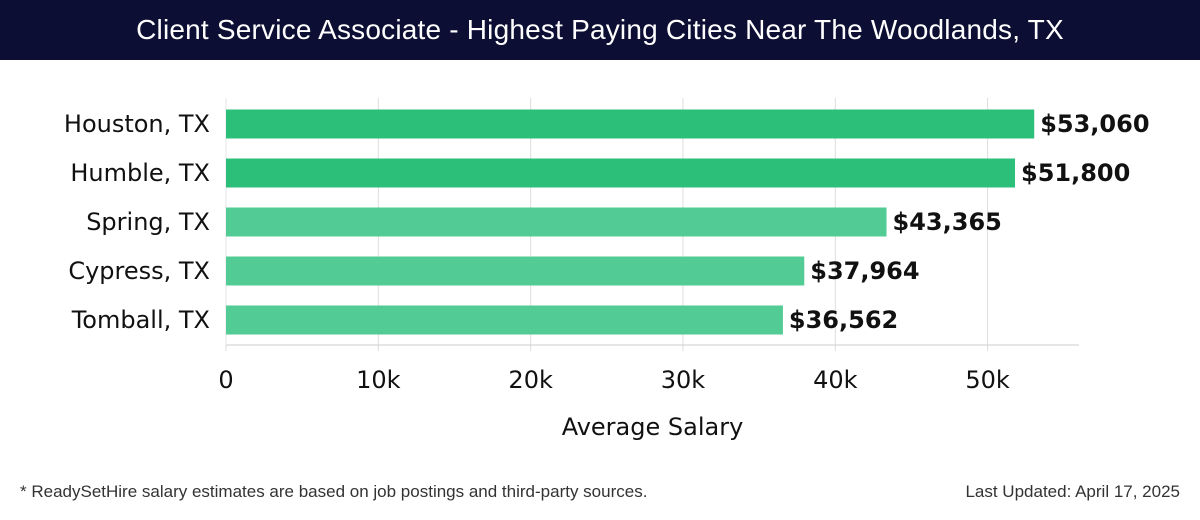  What do you see at coordinates (843, 320) in the screenshot?
I see `bar-value-label: $36,562` at bounding box center [843, 320].